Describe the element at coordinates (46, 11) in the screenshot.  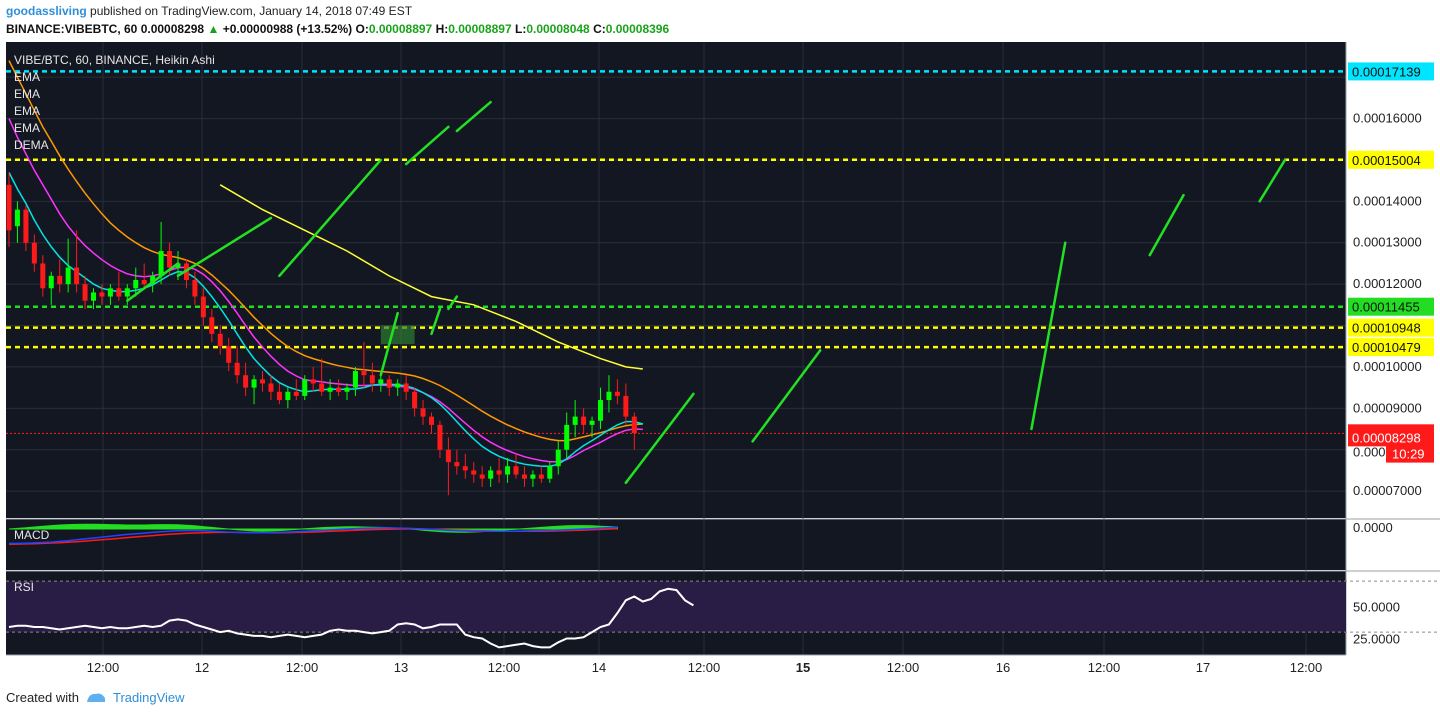
I see `author-link: goodassliving` at that location.